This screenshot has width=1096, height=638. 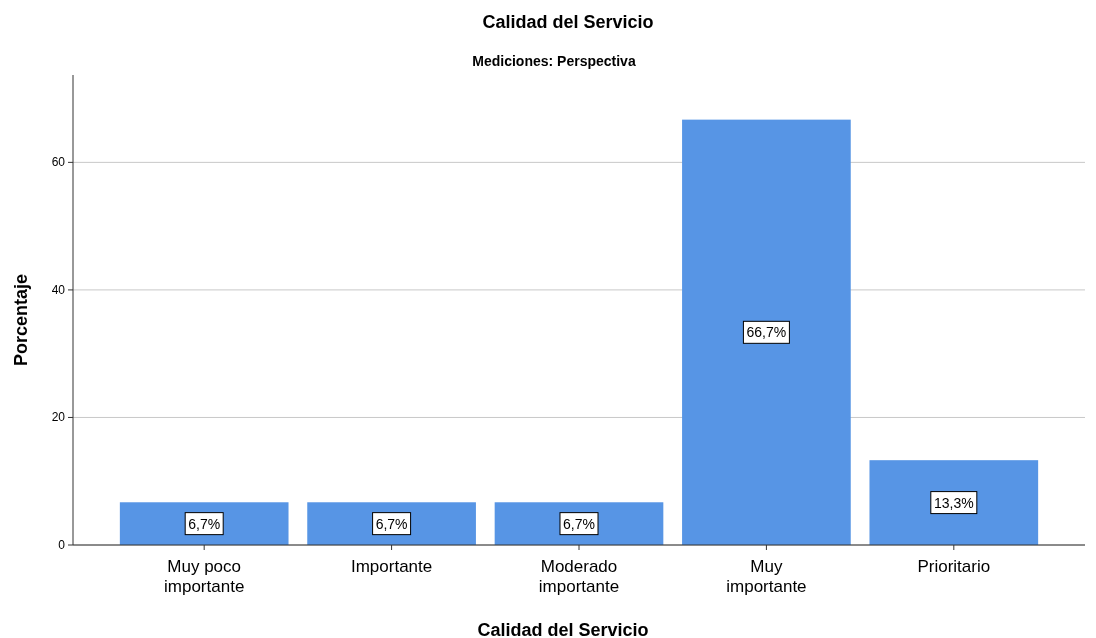 I want to click on data-label: 66,7%, so click(x=766, y=332).